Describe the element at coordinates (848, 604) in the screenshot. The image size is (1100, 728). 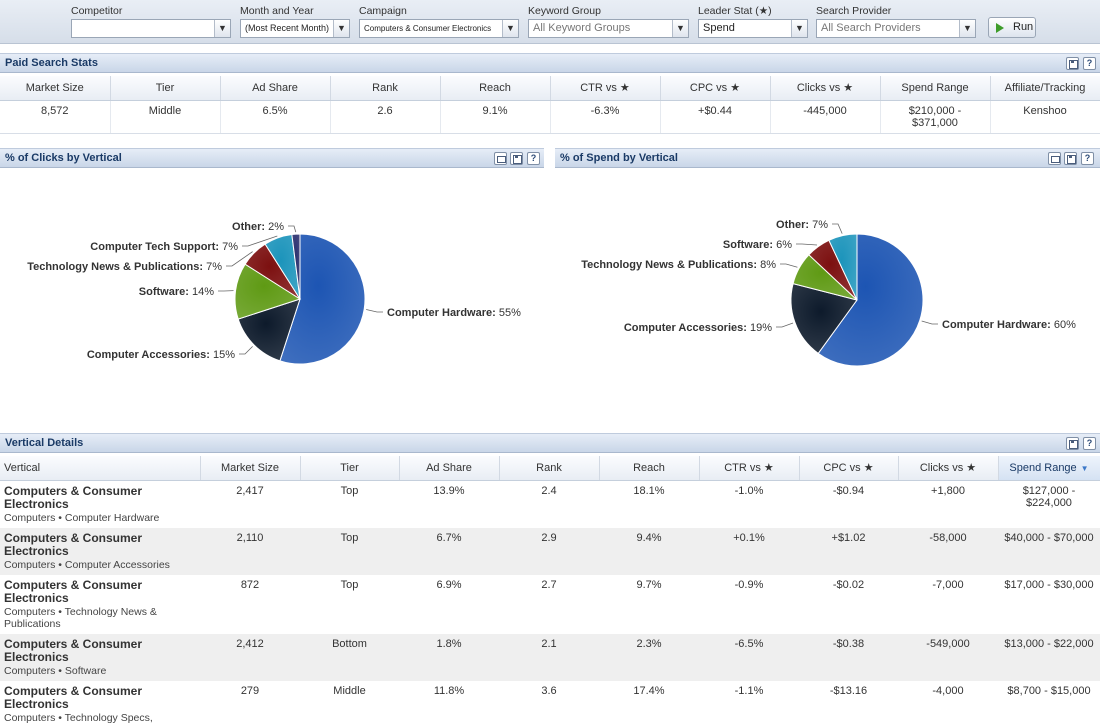
I see `table-cell: -$0.02` at that location.